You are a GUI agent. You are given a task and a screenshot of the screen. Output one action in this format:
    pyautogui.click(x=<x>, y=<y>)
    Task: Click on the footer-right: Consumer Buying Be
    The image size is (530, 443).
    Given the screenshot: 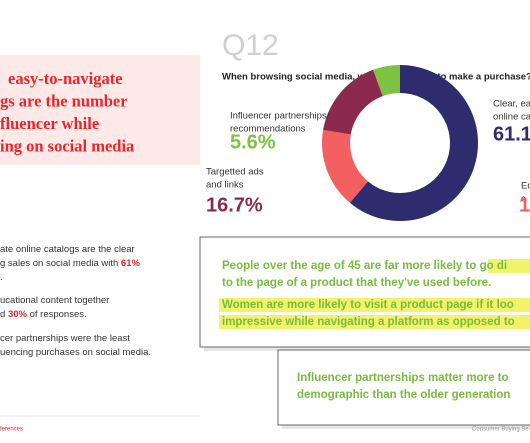 What is the action you would take?
    pyautogui.click(x=500, y=430)
    